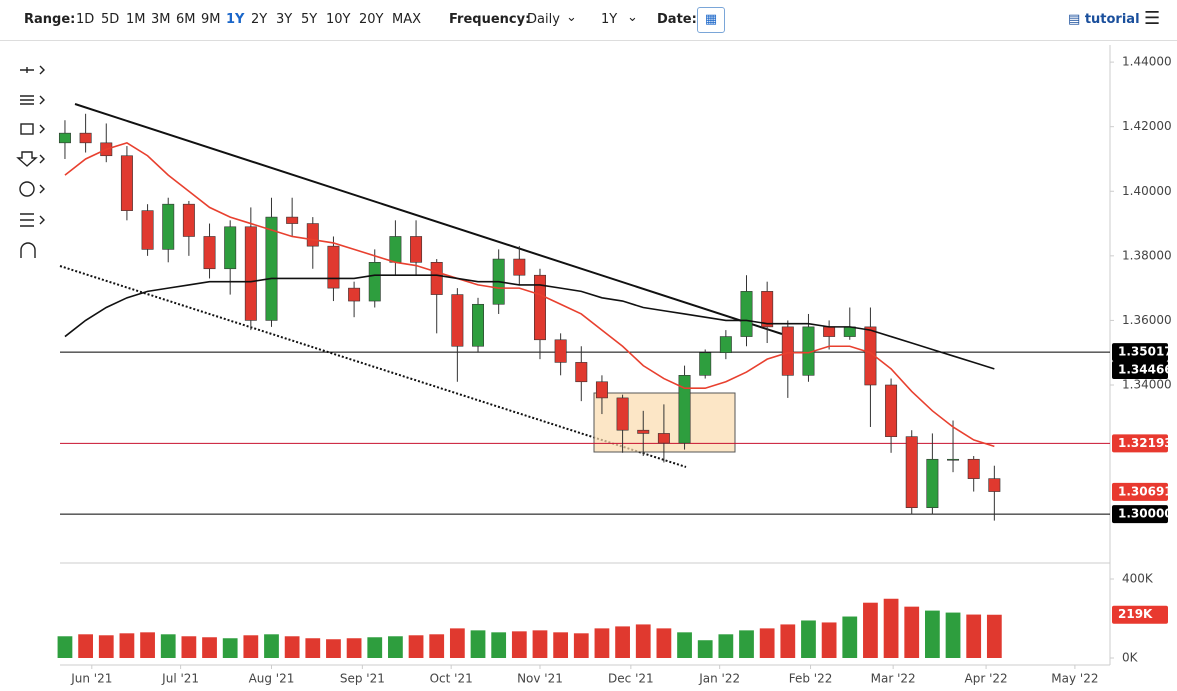  What do you see at coordinates (711, 20) in the screenshot?
I see `calendar-button: ▦` at bounding box center [711, 20].